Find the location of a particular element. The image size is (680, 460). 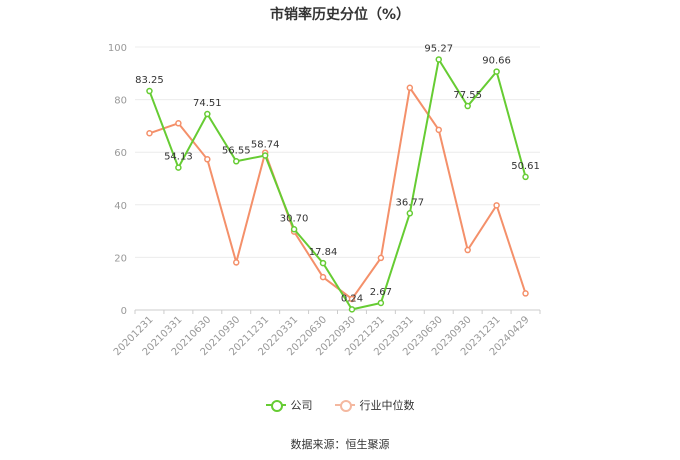

y-tick-label: 40 is located at coordinates (120, 206).